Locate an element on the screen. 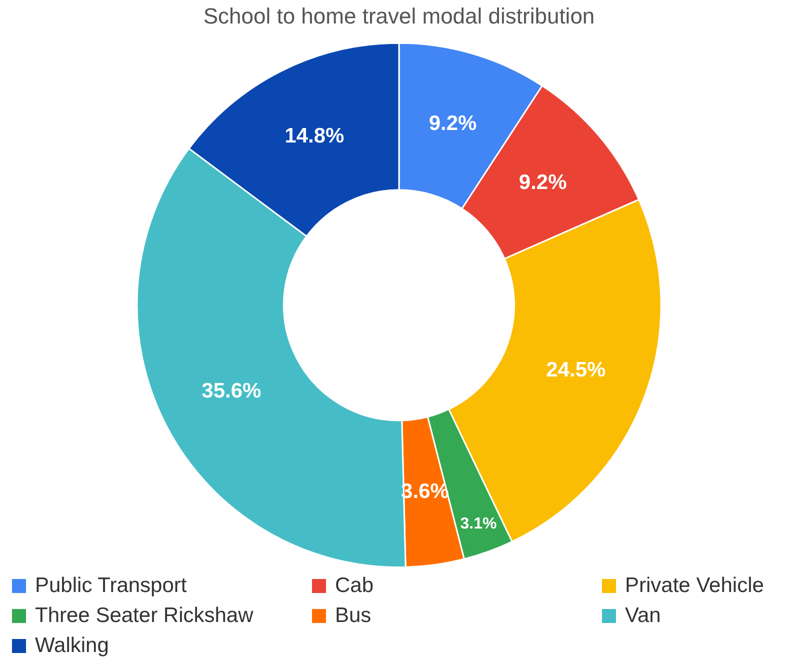 The image size is (798, 658). data-label: 3.1% is located at coordinates (478, 523).